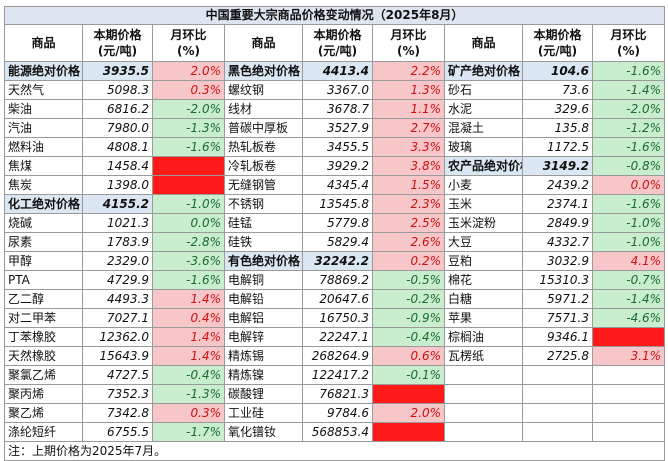  Describe the element at coordinates (263, 242) in the screenshot. I see `commodity-name-cell: 硅铁` at that location.